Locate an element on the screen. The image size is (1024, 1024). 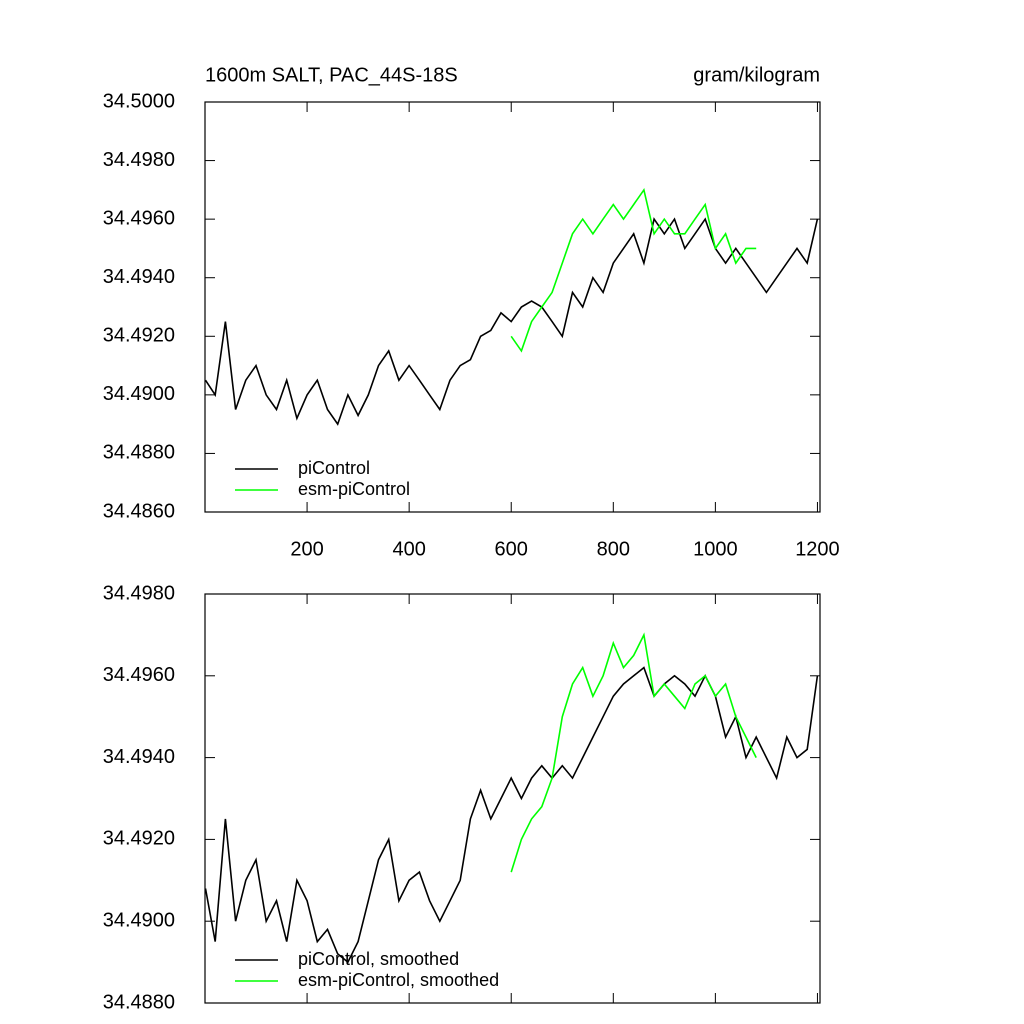
legend-label: piControl is located at coordinates (334, 468).